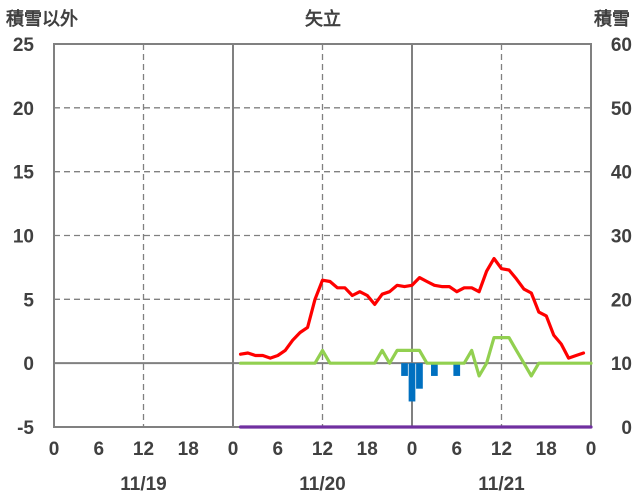 This screenshot has width=636, height=501. Describe the element at coordinates (322, 484) in the screenshot. I see `date-label: 11/20` at that location.